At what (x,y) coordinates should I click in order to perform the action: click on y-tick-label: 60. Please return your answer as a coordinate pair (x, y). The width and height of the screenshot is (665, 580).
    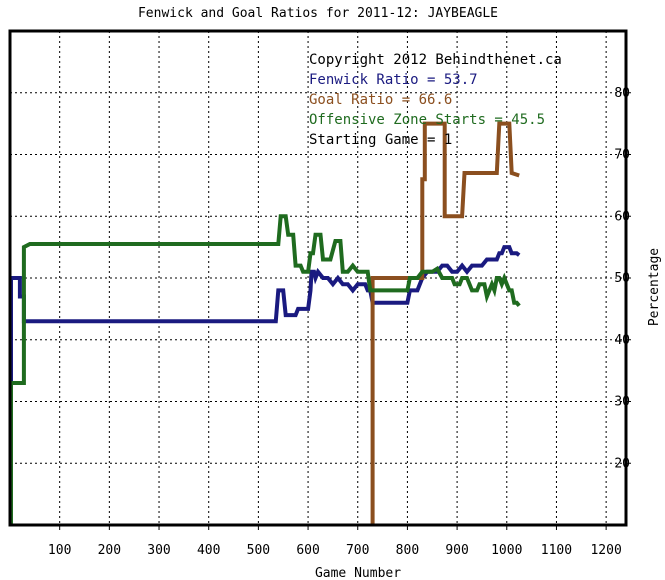
    Looking at the image, I should click on (622, 216).